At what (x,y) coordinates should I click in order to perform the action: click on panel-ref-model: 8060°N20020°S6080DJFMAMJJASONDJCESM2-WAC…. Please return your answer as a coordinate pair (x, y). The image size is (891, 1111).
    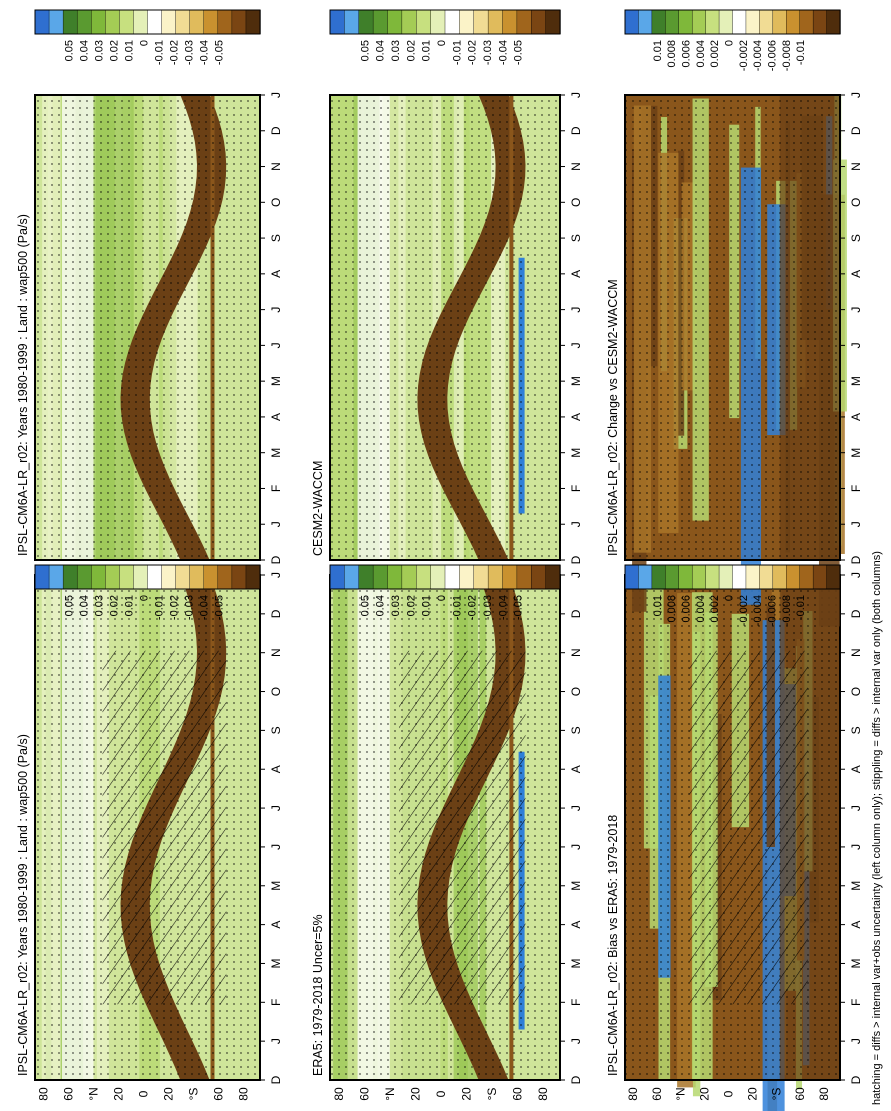
    Looking at the image, I should click on (447, 336).